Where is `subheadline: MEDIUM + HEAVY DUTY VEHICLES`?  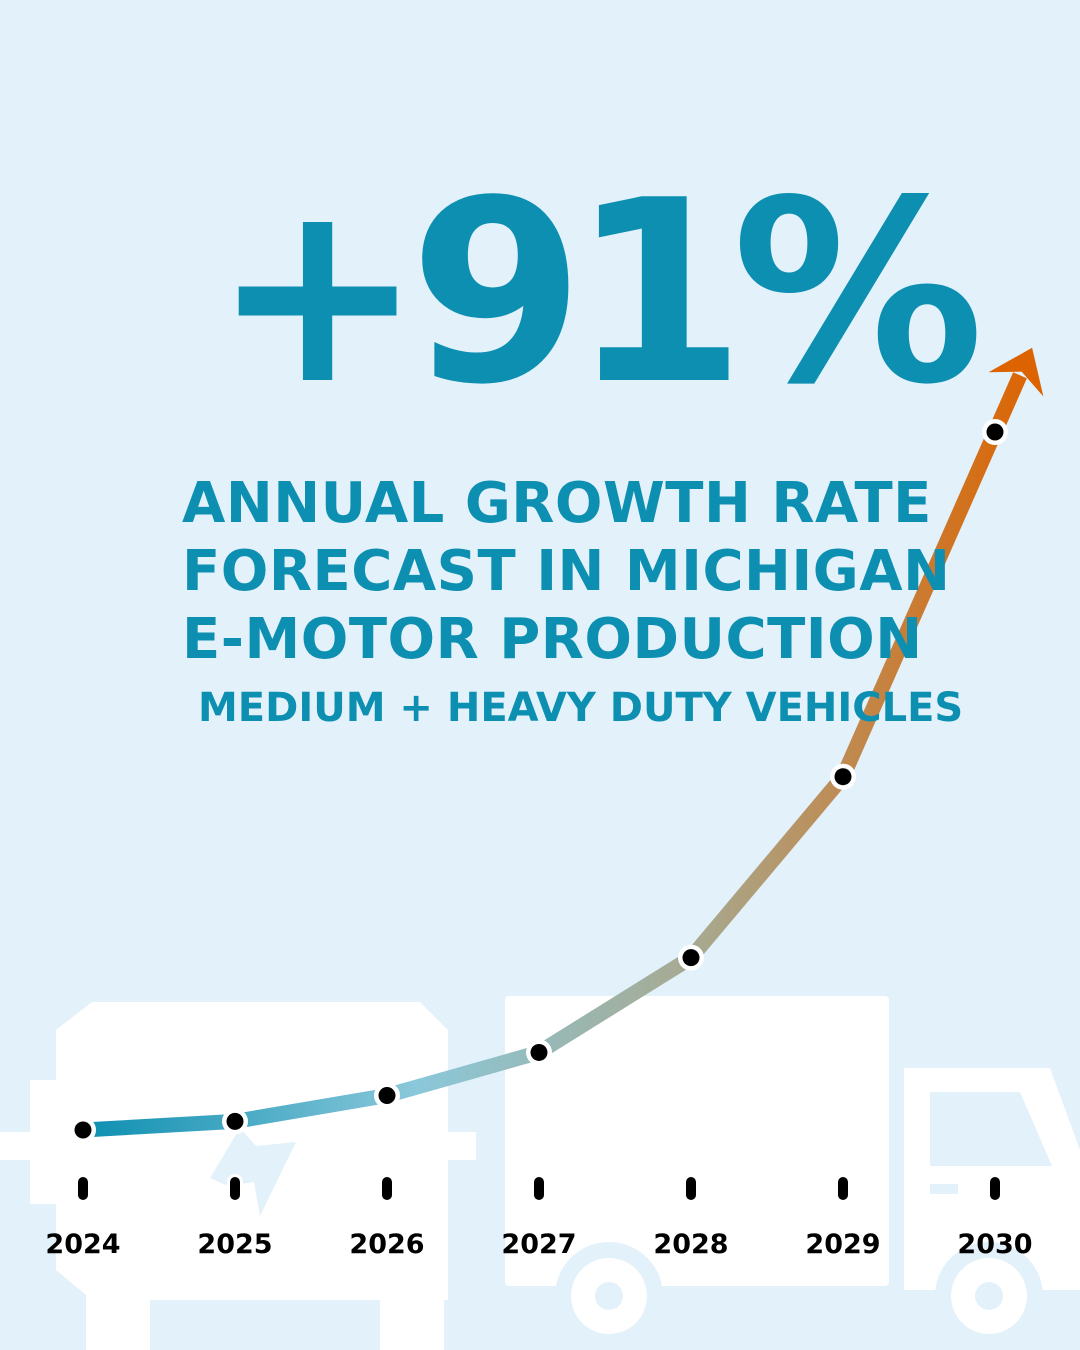 subheadline: MEDIUM + HEAVY DUTY VEHICLES is located at coordinates (581, 708).